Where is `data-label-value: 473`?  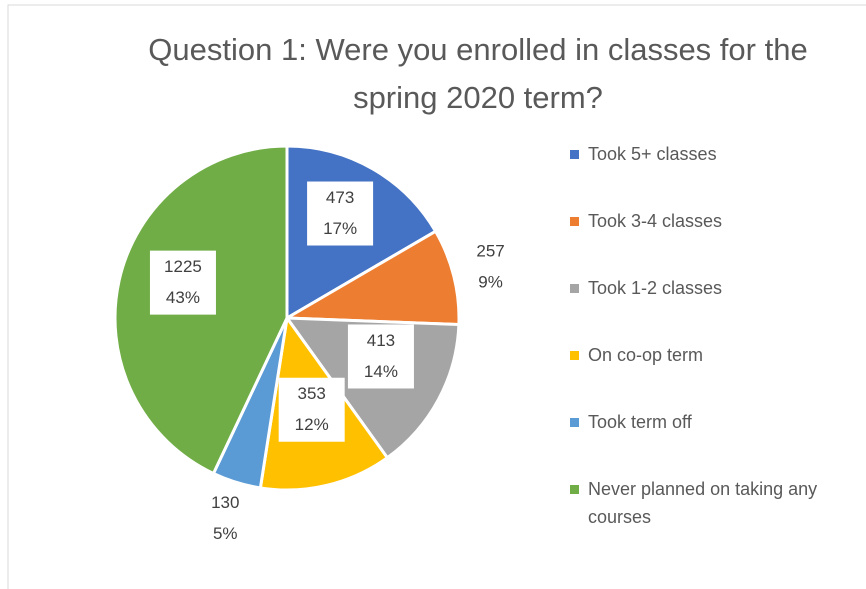
data-label-value: 473 is located at coordinates (340, 197).